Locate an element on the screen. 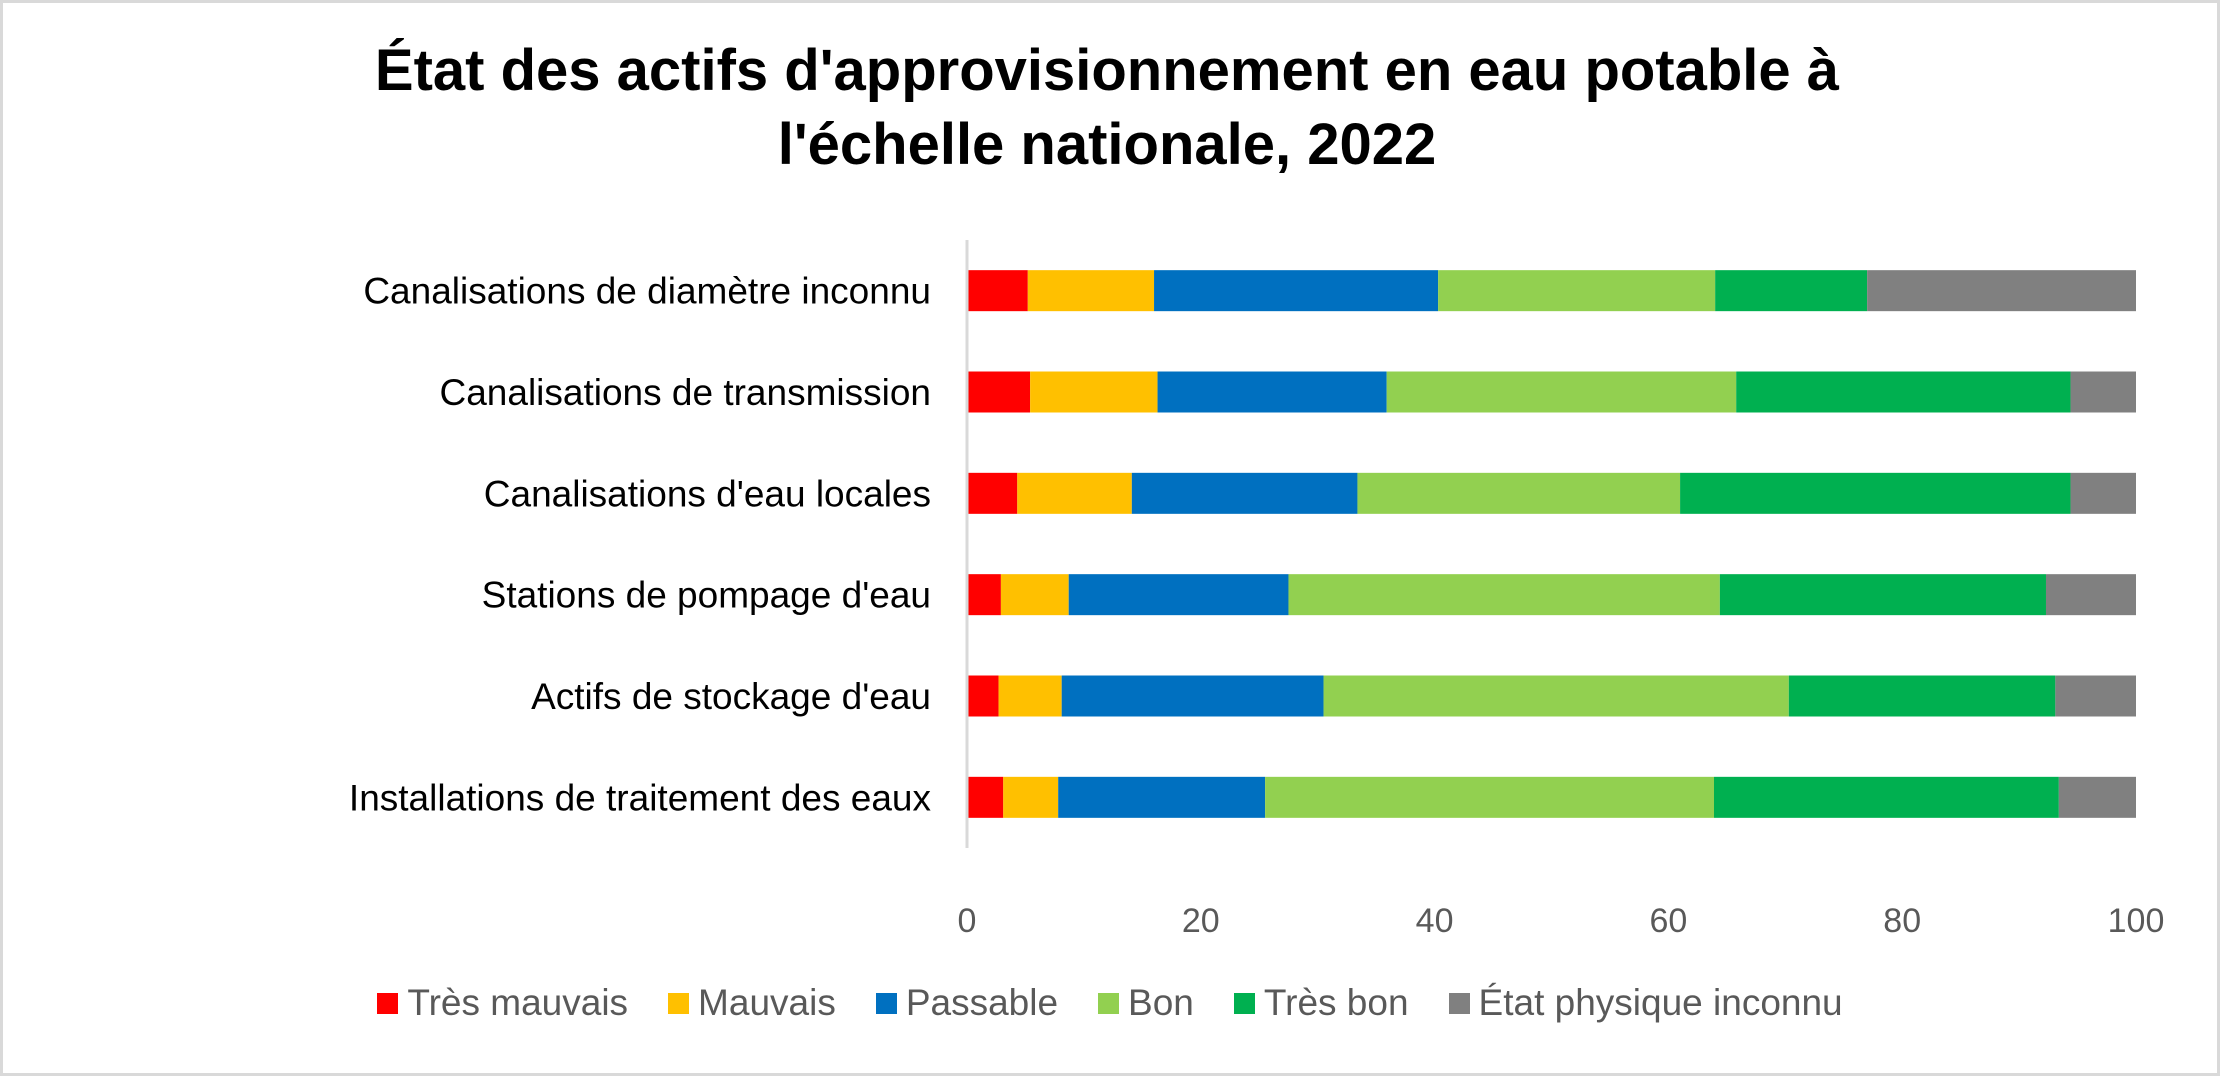  legend-label: Très bon is located at coordinates (1336, 1002).